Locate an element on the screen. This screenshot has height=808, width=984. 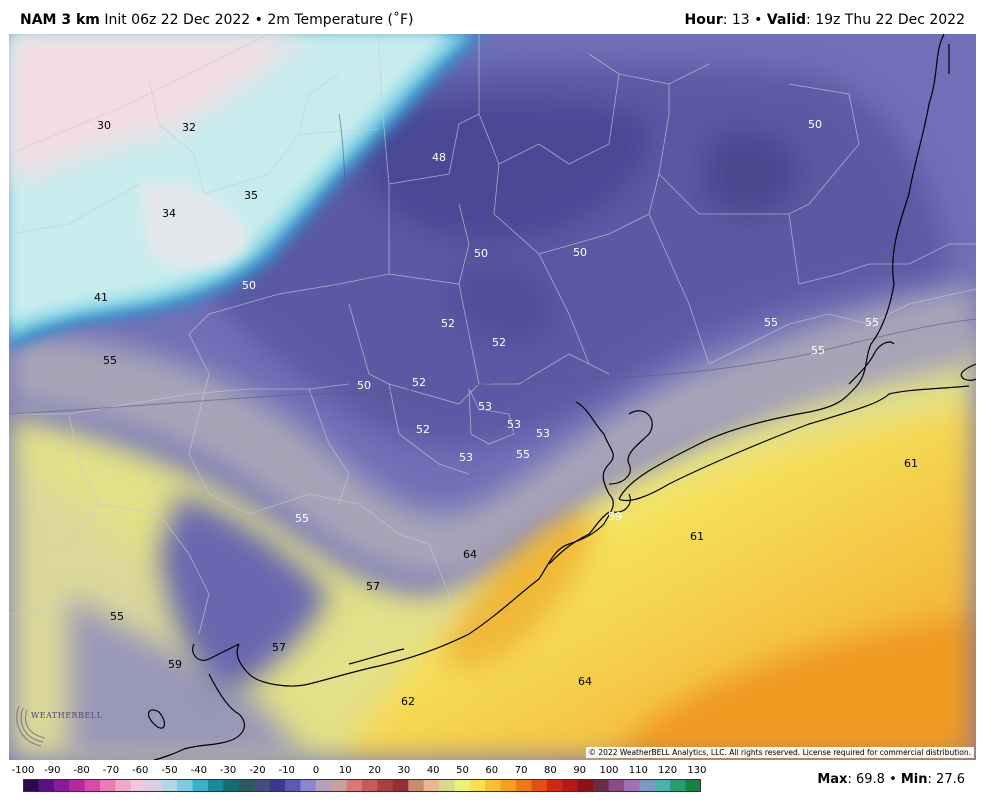
hour-label: Hour is located at coordinates (703, 20).